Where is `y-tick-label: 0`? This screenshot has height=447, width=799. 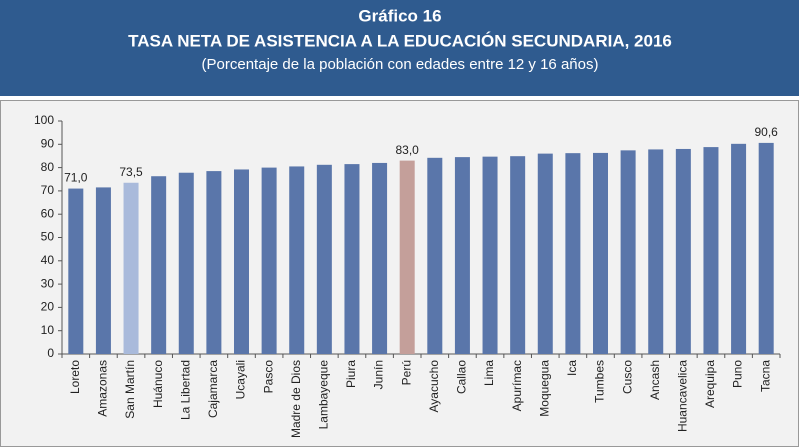 y-tick-label: 0 is located at coordinates (50, 353).